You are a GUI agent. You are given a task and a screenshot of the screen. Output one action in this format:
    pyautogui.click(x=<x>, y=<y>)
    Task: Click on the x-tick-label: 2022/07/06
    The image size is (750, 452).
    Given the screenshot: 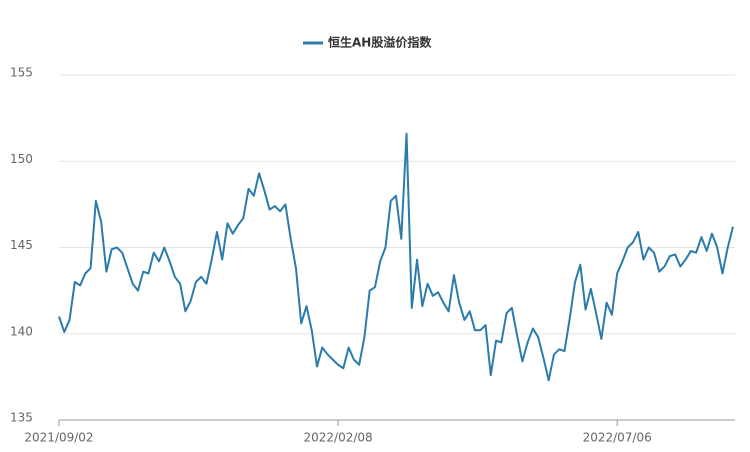 What is the action you would take?
    pyautogui.click(x=617, y=438)
    